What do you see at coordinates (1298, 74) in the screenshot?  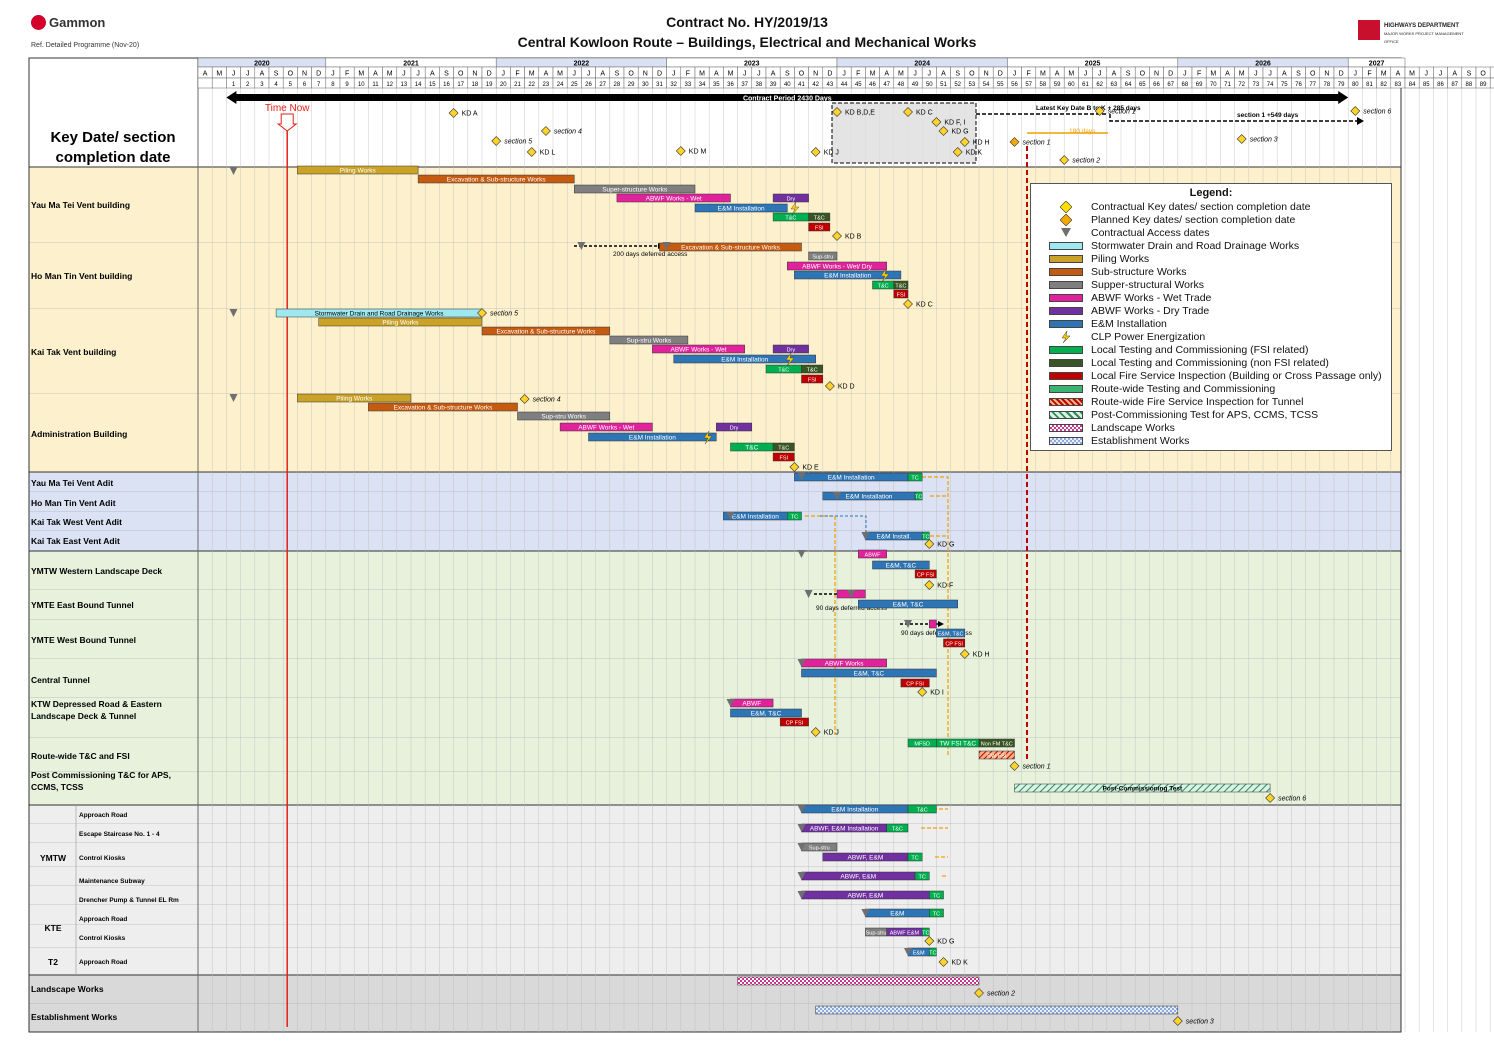 I see `month-label: S` at bounding box center [1298, 74].